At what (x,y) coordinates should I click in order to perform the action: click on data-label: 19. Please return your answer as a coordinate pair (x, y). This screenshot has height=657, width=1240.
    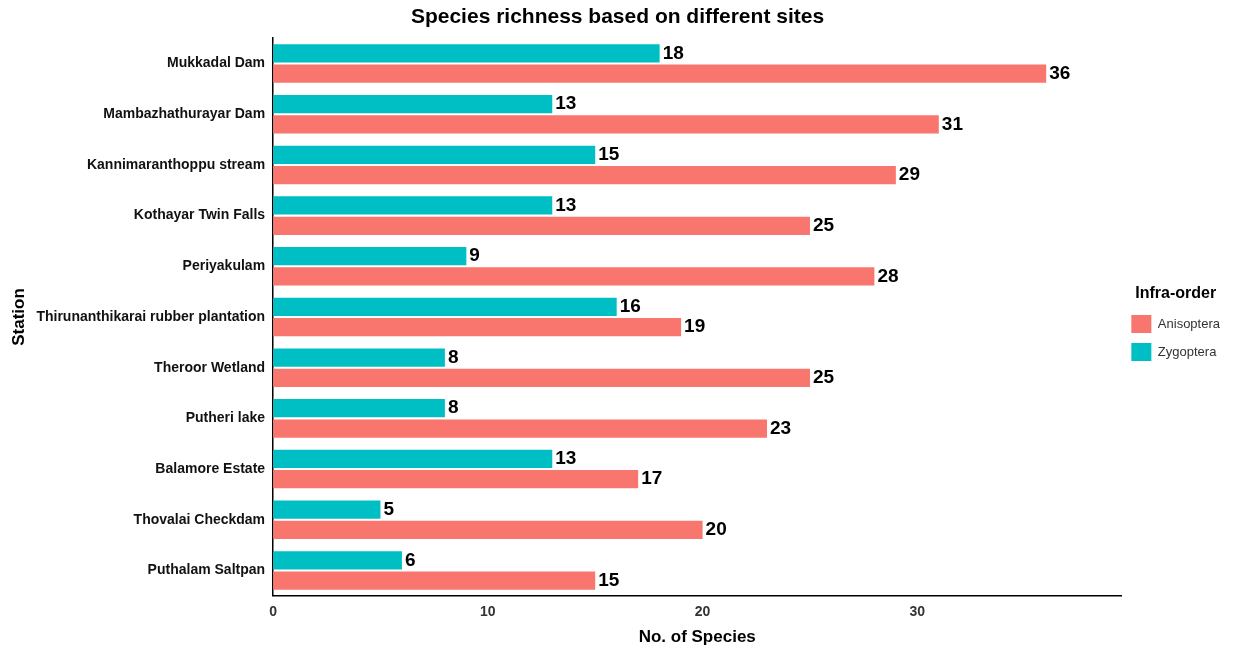
    Looking at the image, I should click on (695, 326).